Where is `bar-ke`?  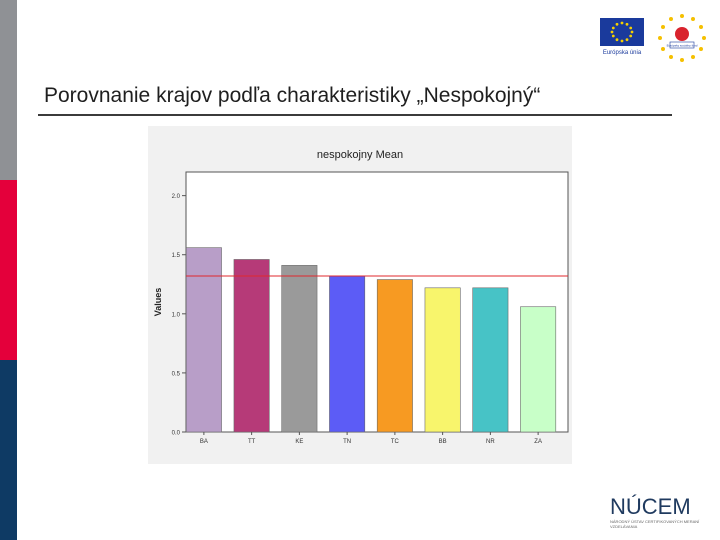
bar-ke is located at coordinates (299, 349).